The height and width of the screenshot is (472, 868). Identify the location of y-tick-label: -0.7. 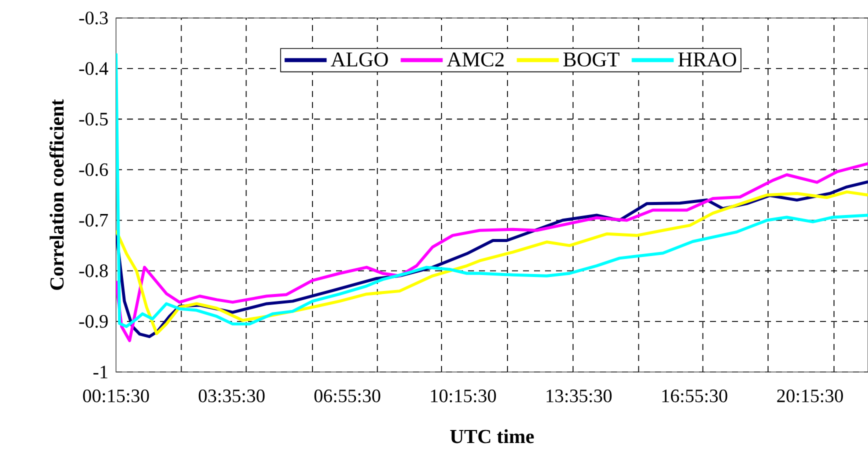
(93, 220).